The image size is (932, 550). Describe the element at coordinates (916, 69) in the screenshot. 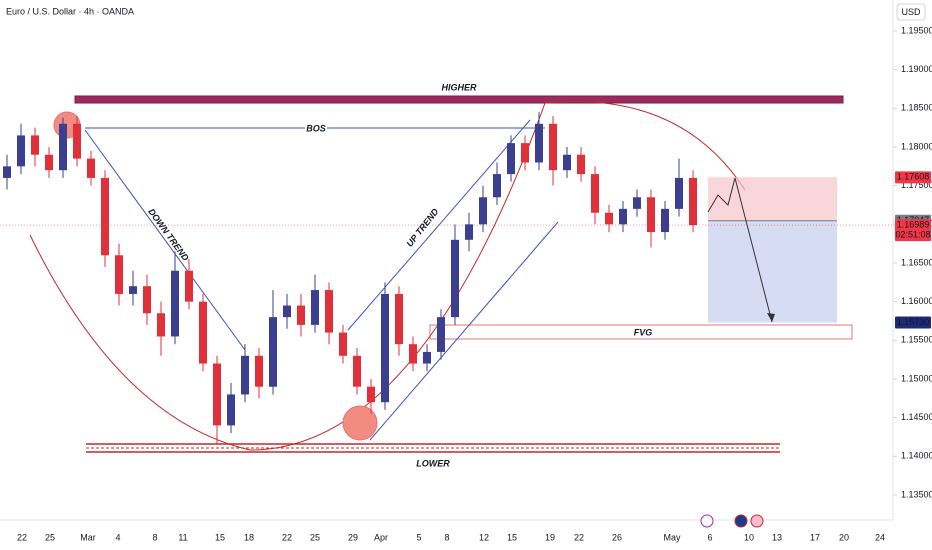

I see `y-tick-label: 1.19000` at that location.